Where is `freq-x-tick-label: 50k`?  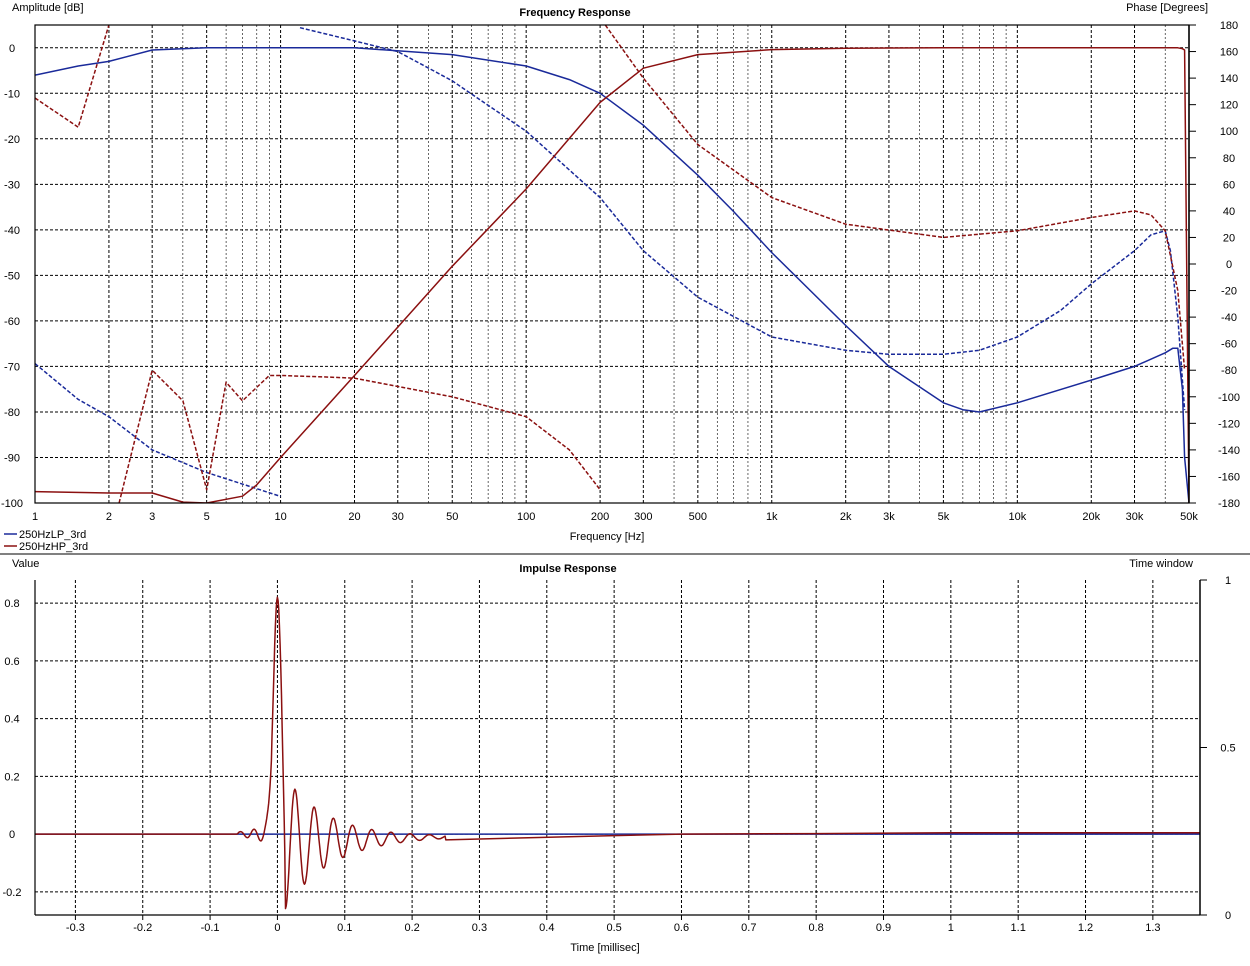 freq-x-tick-label: 50k is located at coordinates (1189, 517).